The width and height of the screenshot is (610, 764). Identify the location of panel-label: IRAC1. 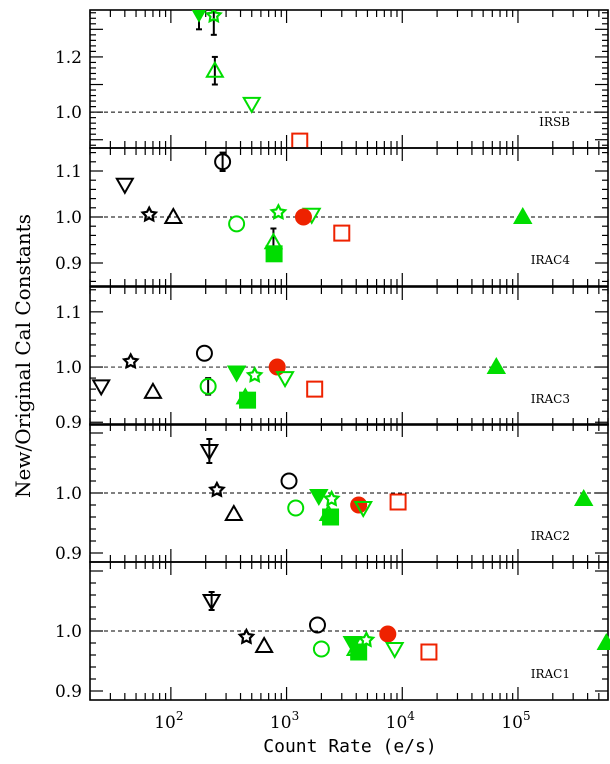
(550, 674).